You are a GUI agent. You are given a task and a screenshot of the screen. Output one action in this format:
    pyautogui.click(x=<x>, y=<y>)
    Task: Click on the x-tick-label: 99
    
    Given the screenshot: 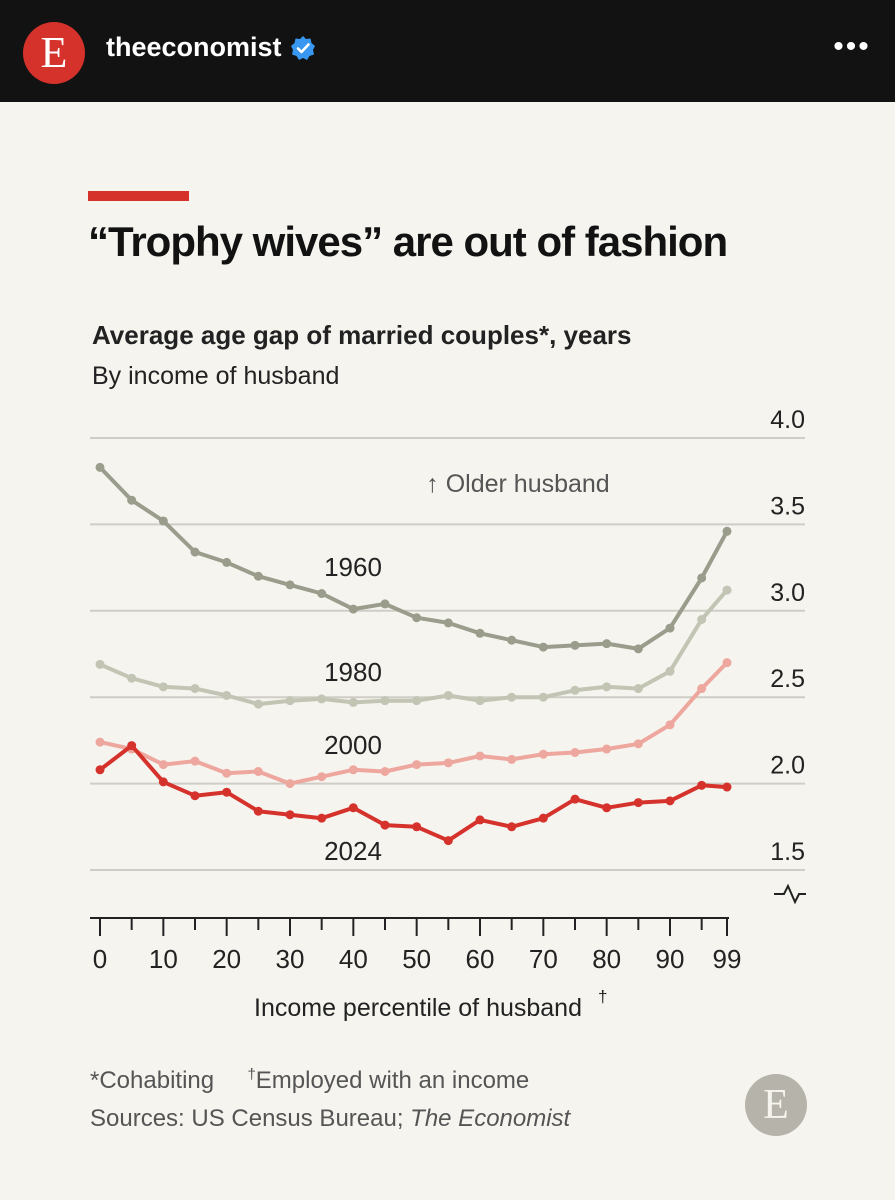 What is the action you would take?
    pyautogui.click(x=727, y=959)
    